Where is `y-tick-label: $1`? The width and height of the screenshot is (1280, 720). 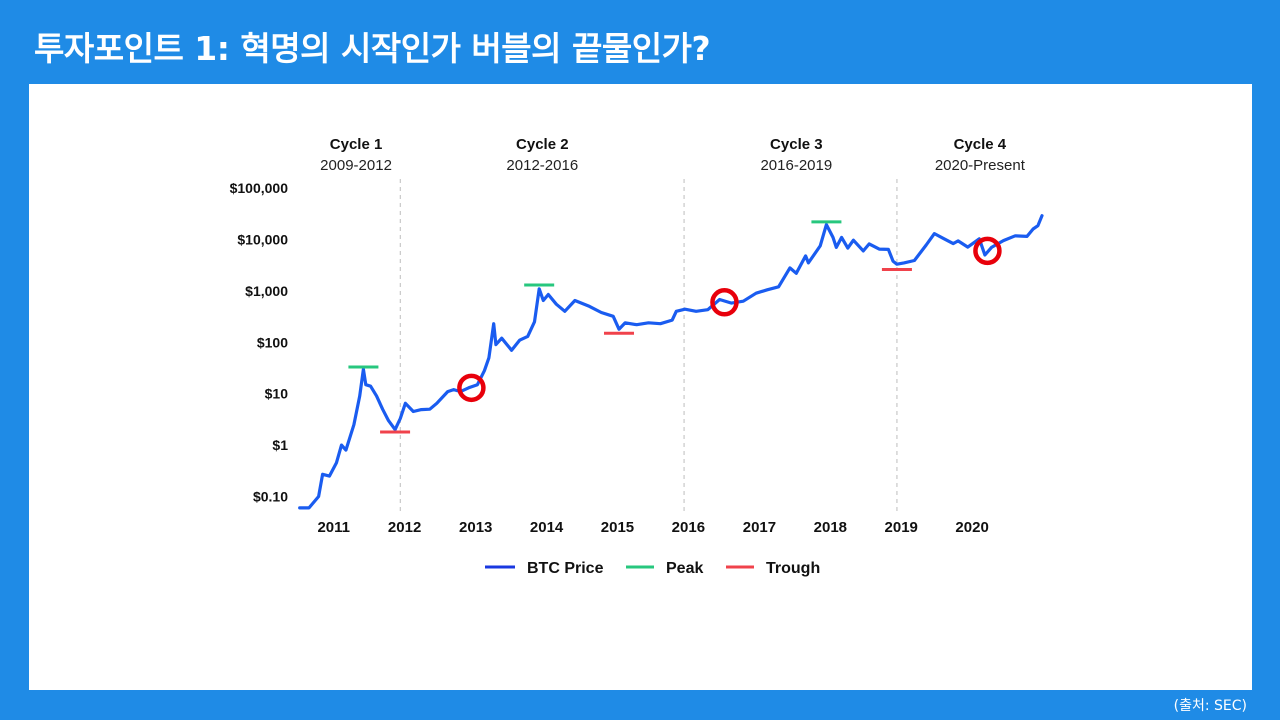 y-tick-label: $1 is located at coordinates (280, 445).